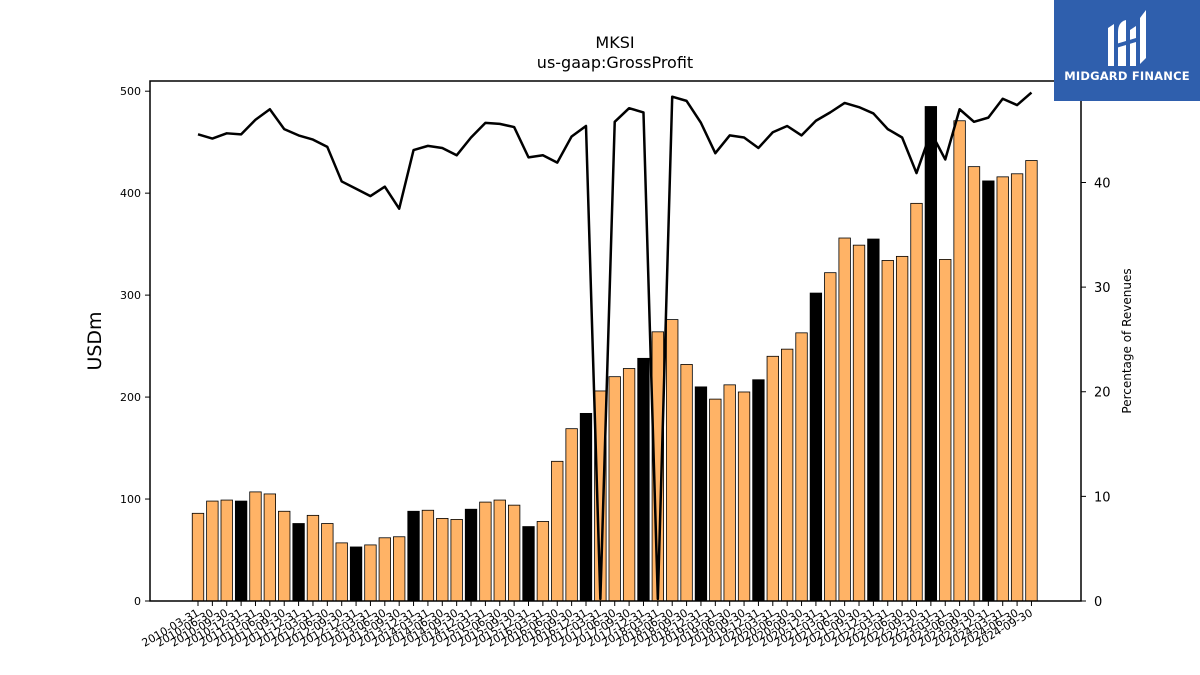 Image resolution: width=1200 pixels, height=675 pixels. Describe the element at coordinates (130, 295) in the screenshot. I see `y-tick-label: 300` at that location.